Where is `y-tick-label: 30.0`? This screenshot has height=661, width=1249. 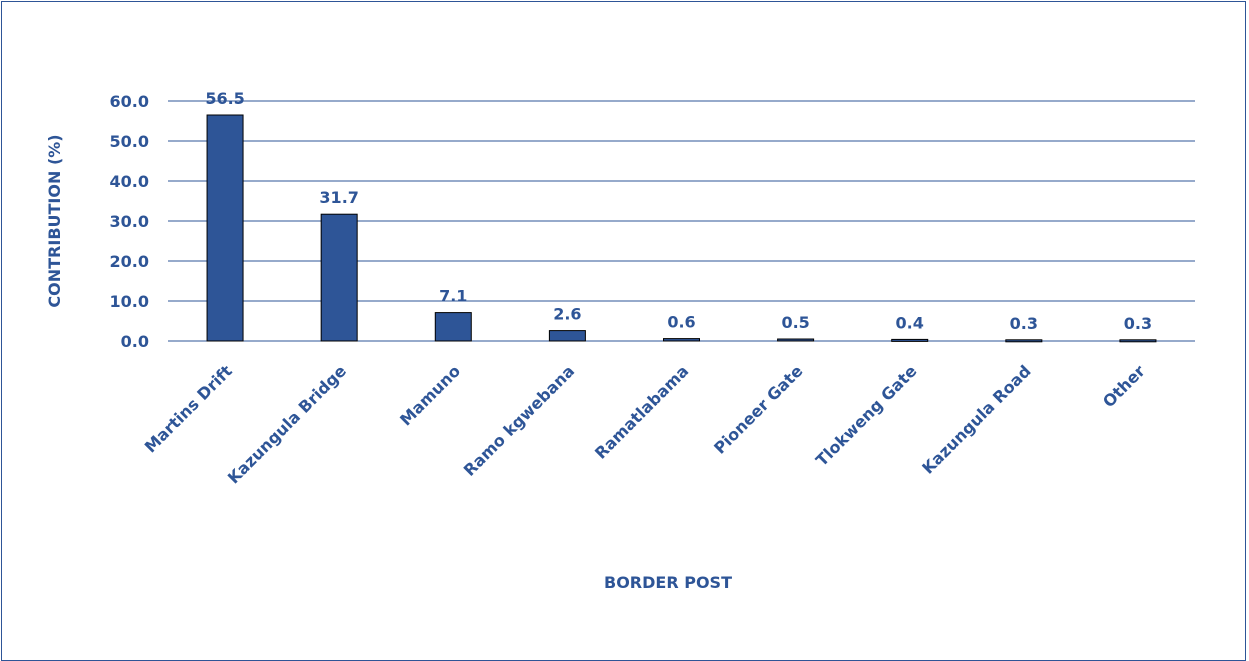 y-tick-label: 30.0 is located at coordinates (129, 221).